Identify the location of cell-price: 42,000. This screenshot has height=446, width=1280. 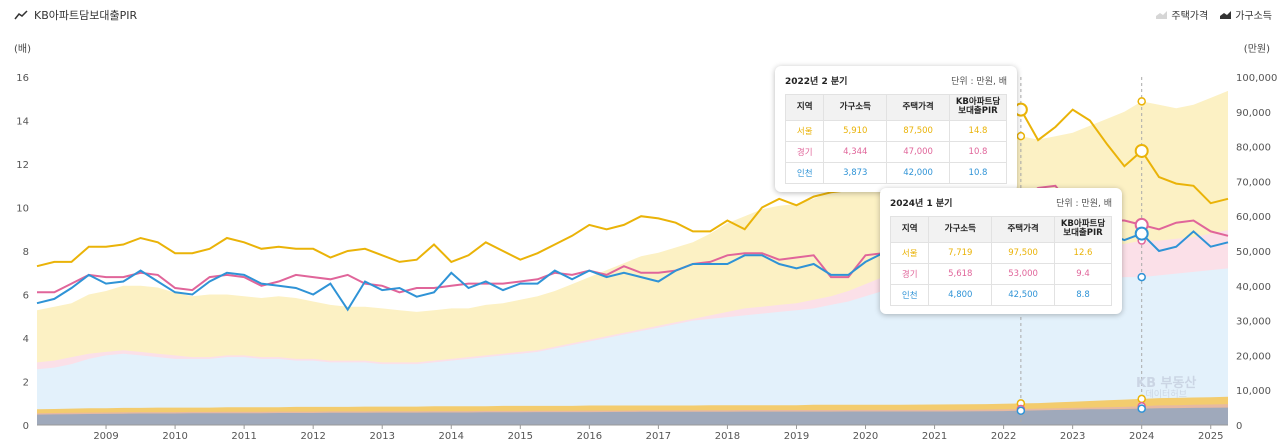
(918, 172).